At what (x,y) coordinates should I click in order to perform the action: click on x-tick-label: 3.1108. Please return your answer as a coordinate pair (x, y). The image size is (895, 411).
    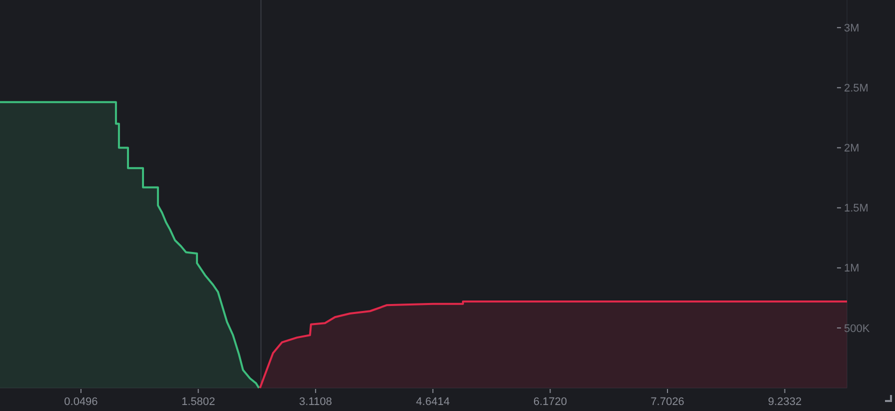
    Looking at the image, I should click on (315, 402).